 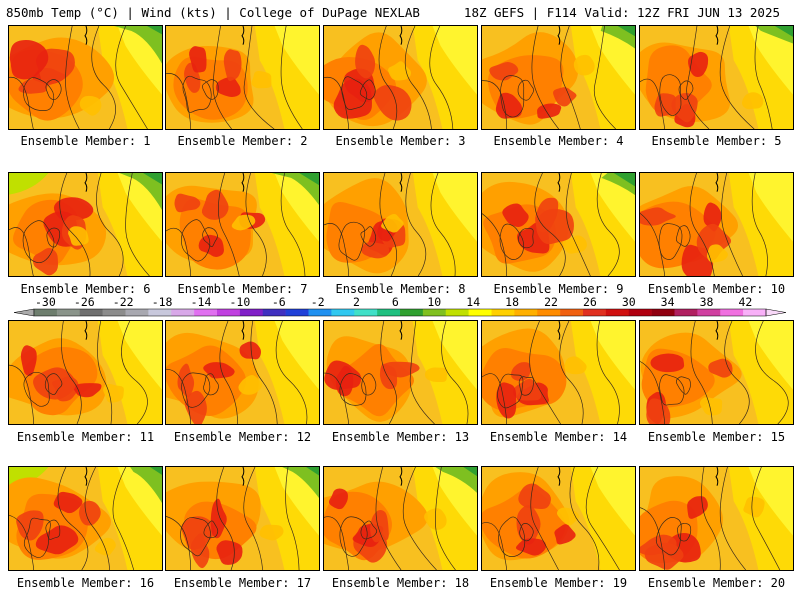 What do you see at coordinates (716, 141) in the screenshot?
I see `ensemble-member-label: Ensemble Member: 5` at bounding box center [716, 141].